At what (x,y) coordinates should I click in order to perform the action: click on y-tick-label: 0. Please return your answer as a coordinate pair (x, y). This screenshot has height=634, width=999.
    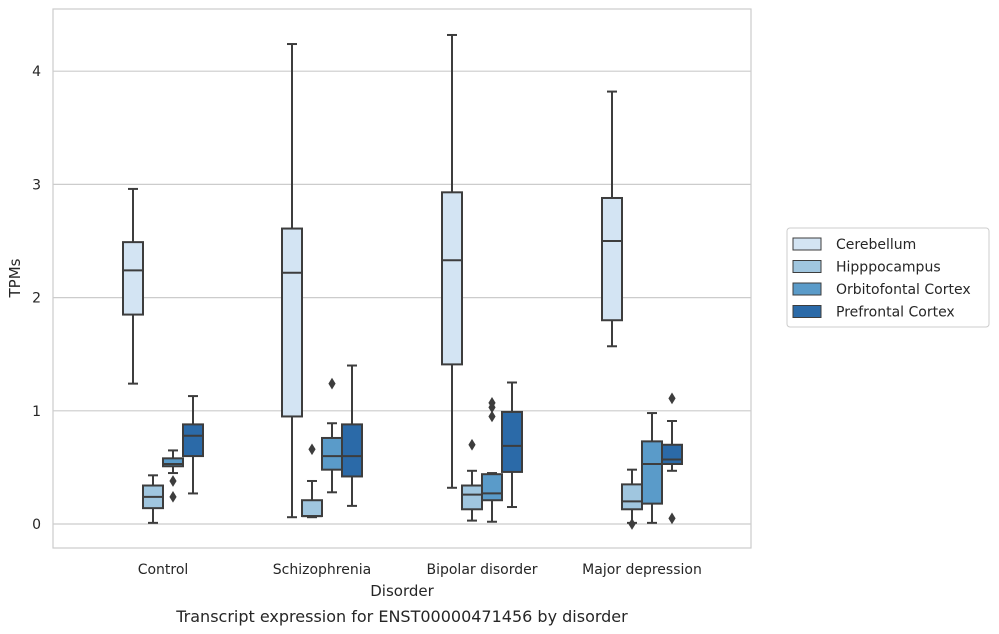
    Looking at the image, I should click on (36, 525).